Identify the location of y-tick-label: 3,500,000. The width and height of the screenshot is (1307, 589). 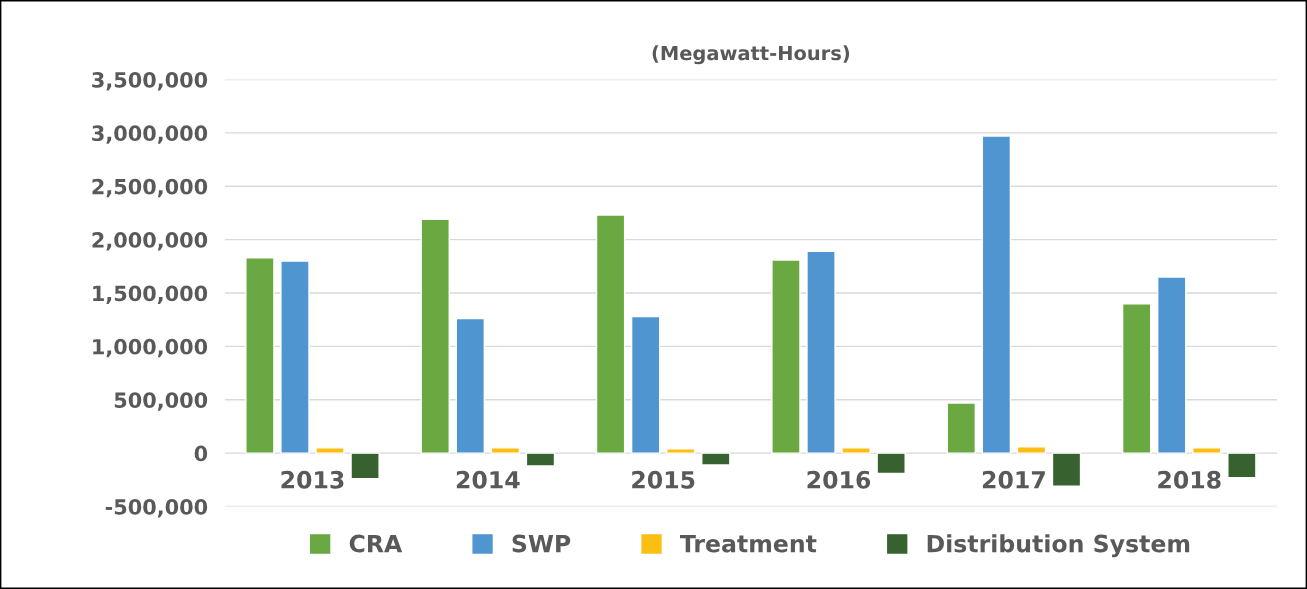
(150, 81).